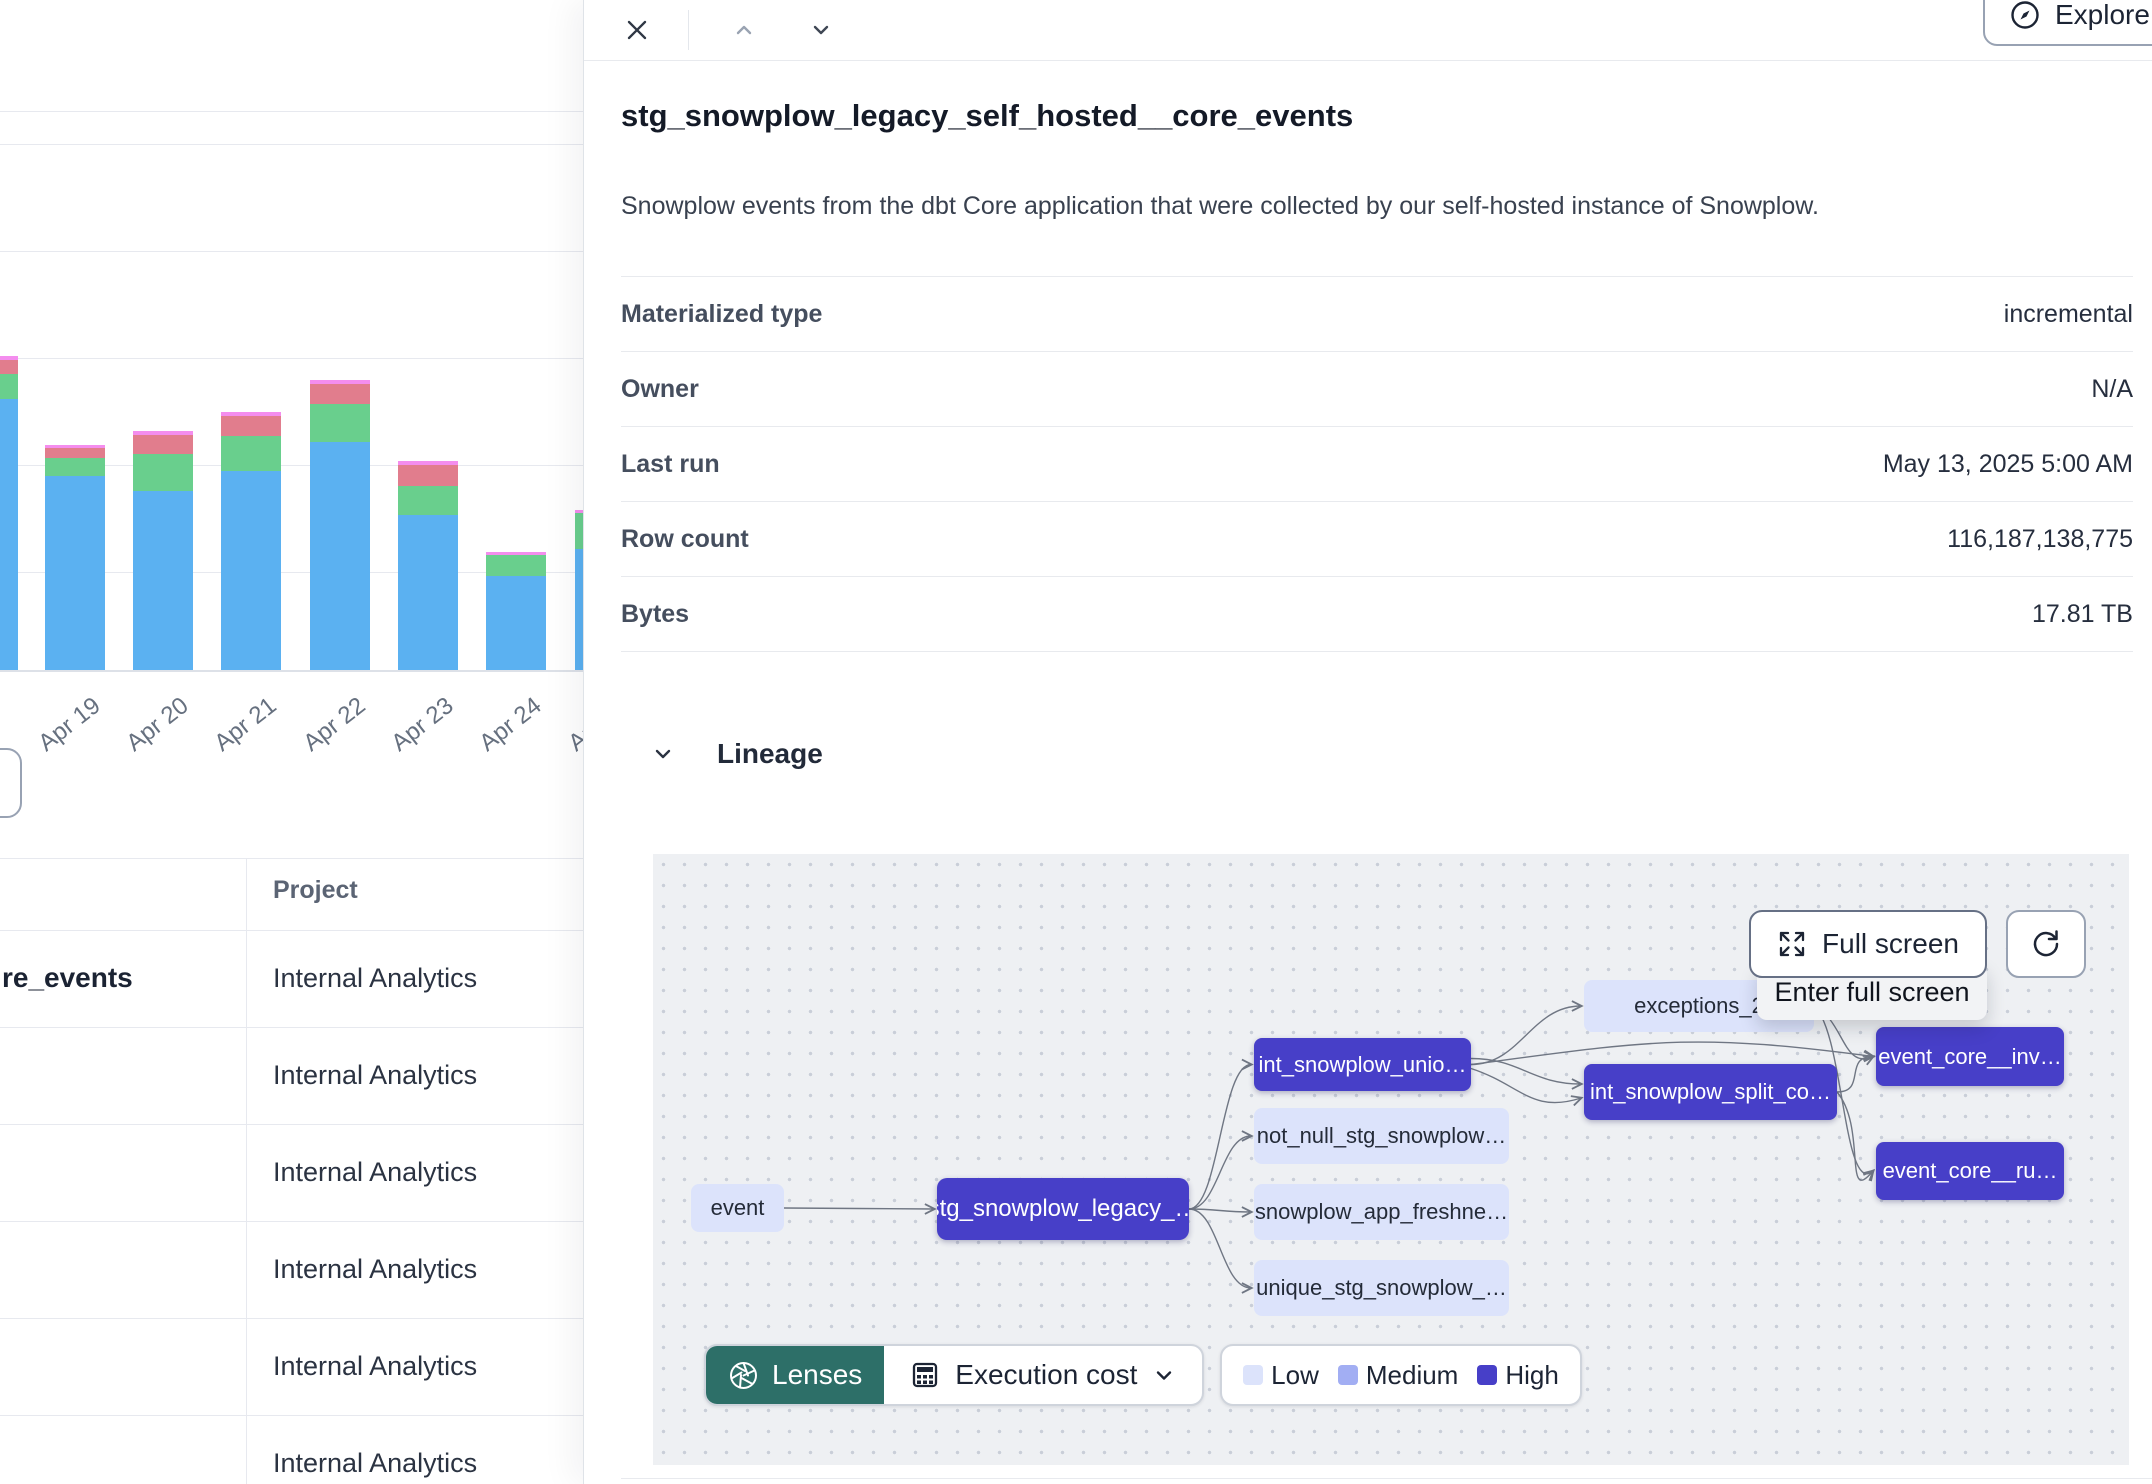  Describe the element at coordinates (1046, 1374) in the screenshot. I see `lens-selected-value: Execution cost` at that location.